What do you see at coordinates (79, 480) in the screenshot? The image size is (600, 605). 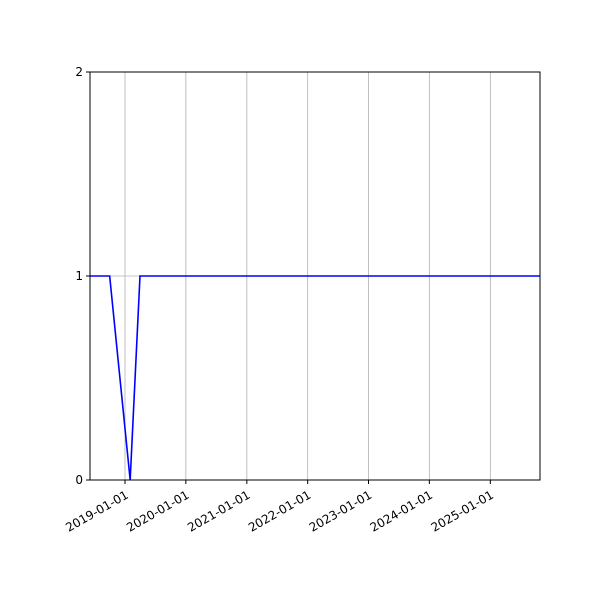 I see `y-tick-label: 0` at bounding box center [79, 480].